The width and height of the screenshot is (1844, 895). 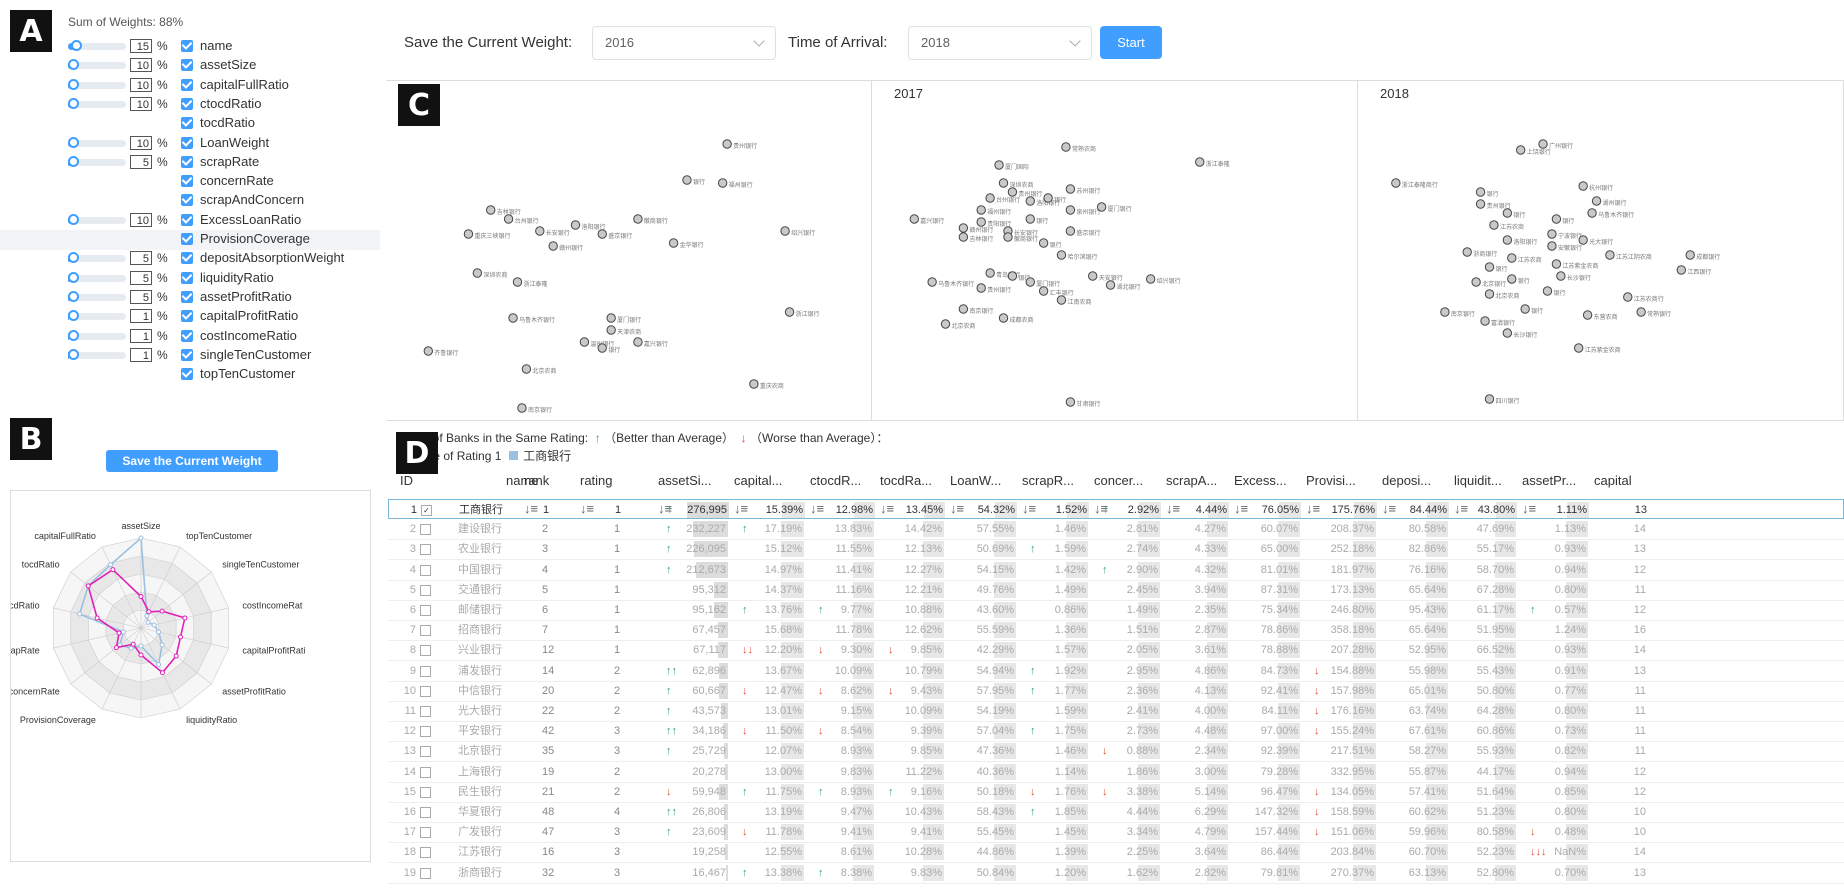 I want to click on column-header: liquidit... ↓≡, so click(x=1478, y=491).